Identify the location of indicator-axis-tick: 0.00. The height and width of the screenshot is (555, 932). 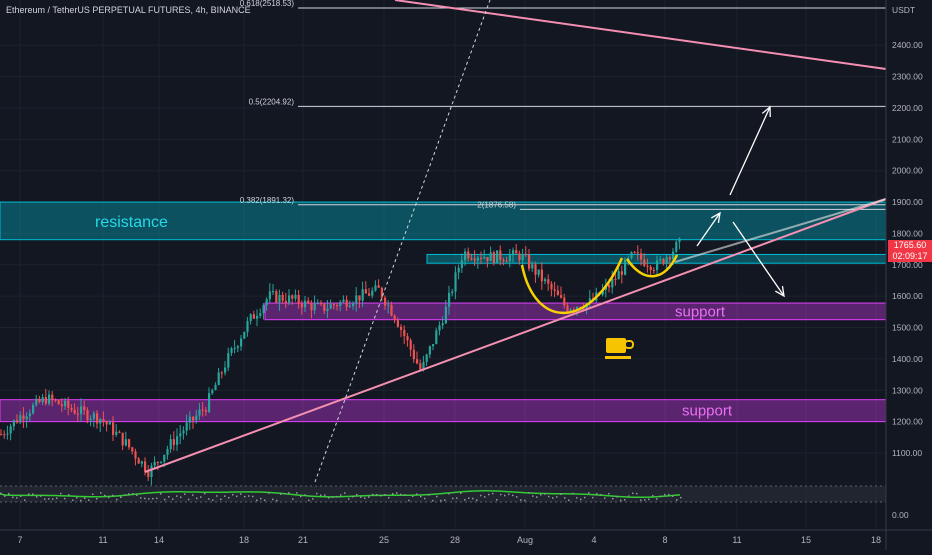
(900, 515).